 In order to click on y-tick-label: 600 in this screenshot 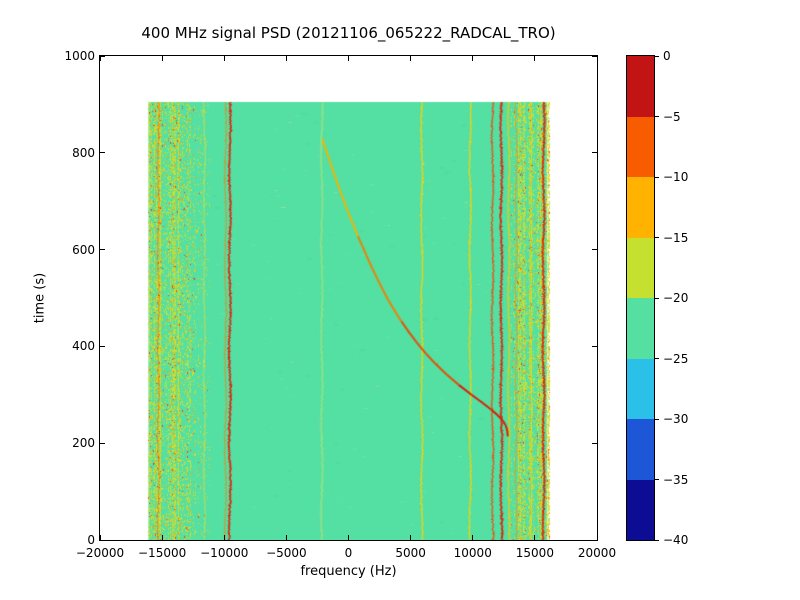, I will do `click(83, 249)`.